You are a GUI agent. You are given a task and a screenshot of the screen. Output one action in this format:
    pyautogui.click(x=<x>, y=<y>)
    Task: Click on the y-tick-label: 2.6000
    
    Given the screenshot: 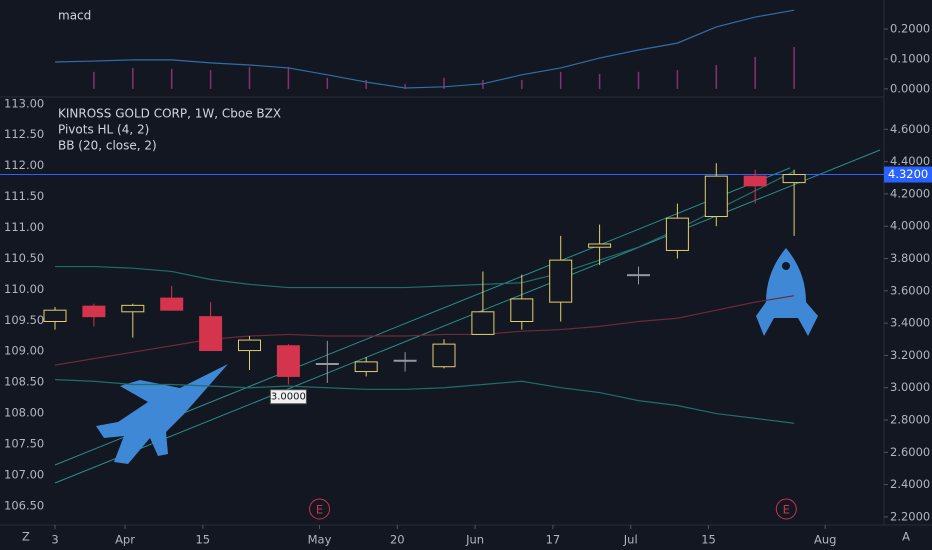 What is the action you would take?
    pyautogui.click(x=910, y=452)
    